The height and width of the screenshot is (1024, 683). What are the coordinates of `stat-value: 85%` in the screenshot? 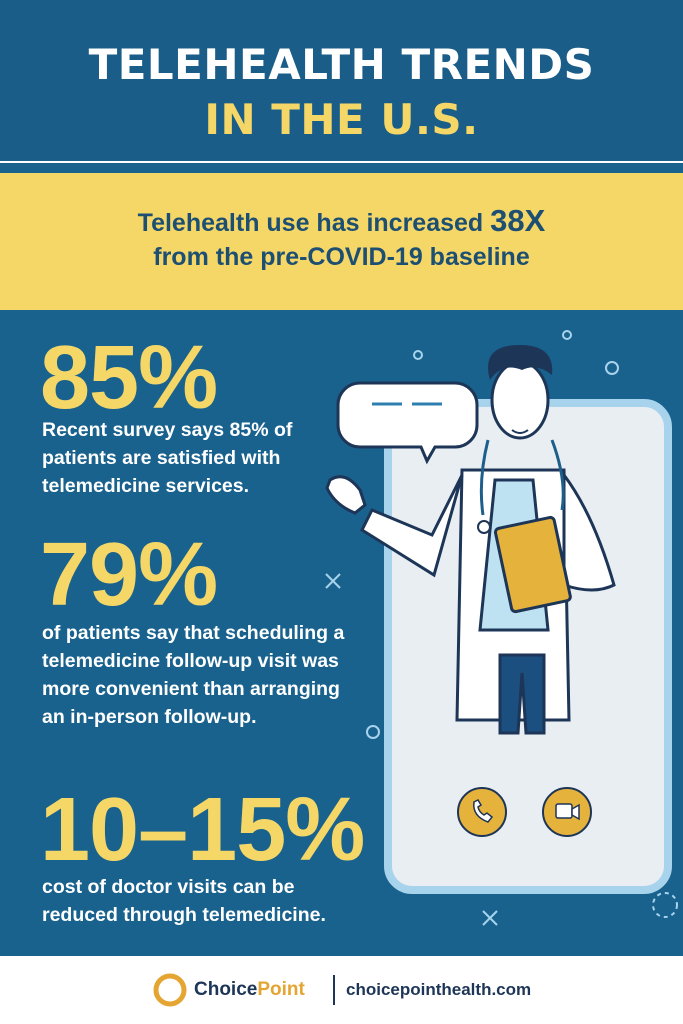 It's located at (129, 378).